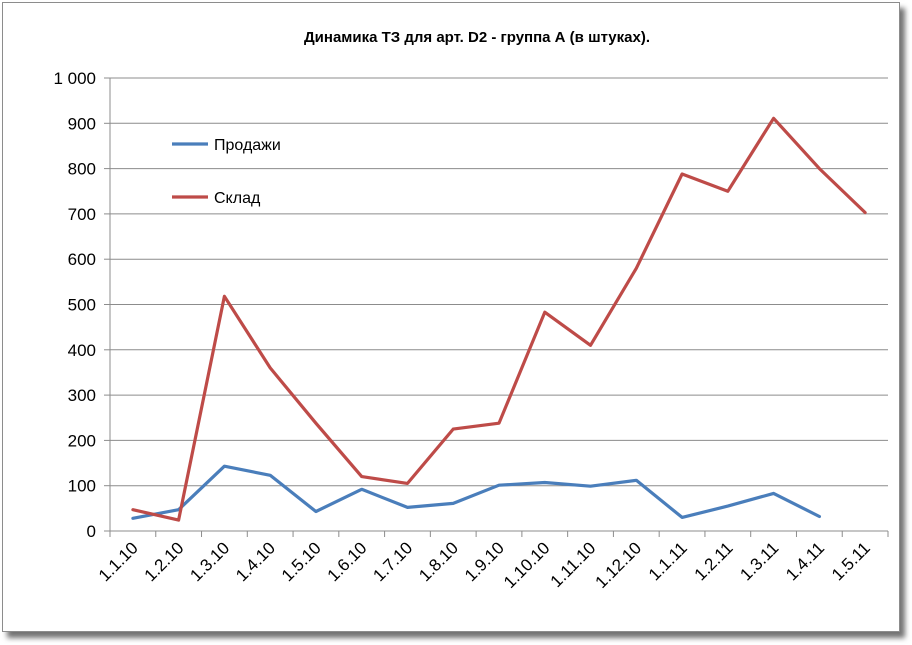 Image resolution: width=912 pixels, height=645 pixels. Describe the element at coordinates (91, 531) in the screenshot. I see `y-tick-label: 0` at that location.